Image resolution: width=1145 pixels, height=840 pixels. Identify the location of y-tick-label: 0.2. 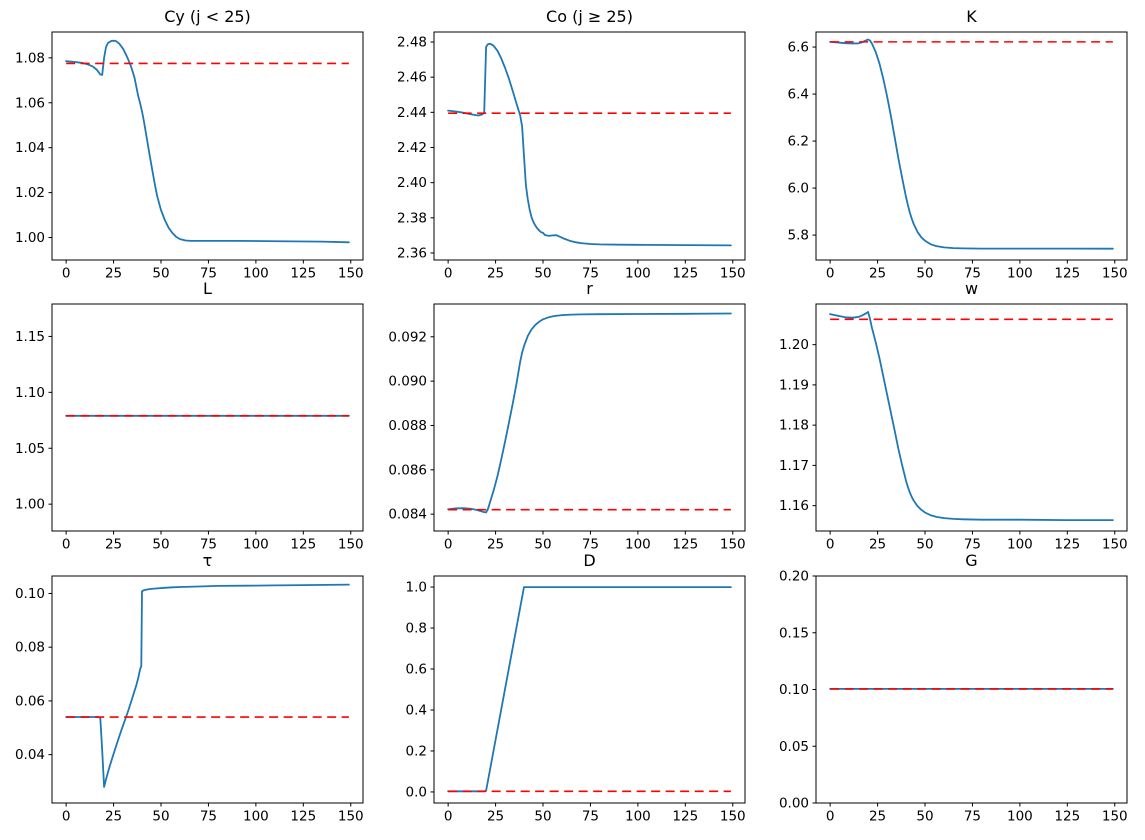
(416, 751).